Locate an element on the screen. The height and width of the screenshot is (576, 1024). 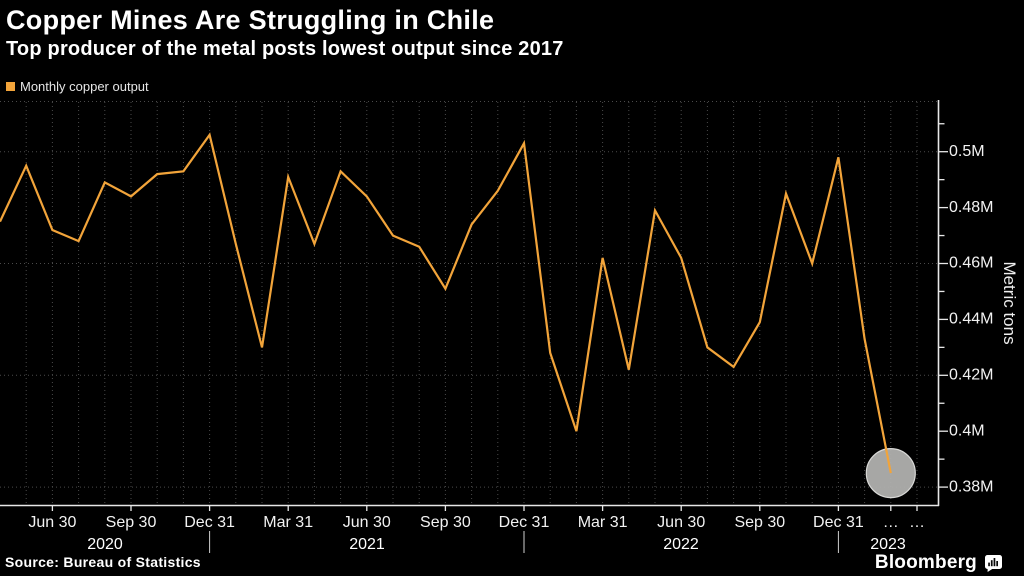
svg-text: 0.4M is located at coordinates (967, 430).